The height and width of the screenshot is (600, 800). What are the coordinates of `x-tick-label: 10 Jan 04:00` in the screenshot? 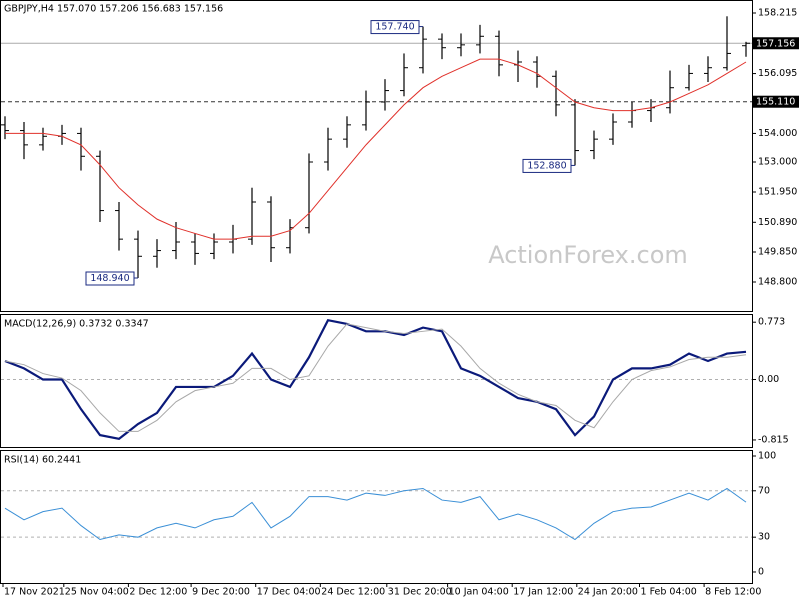 It's located at (479, 592).